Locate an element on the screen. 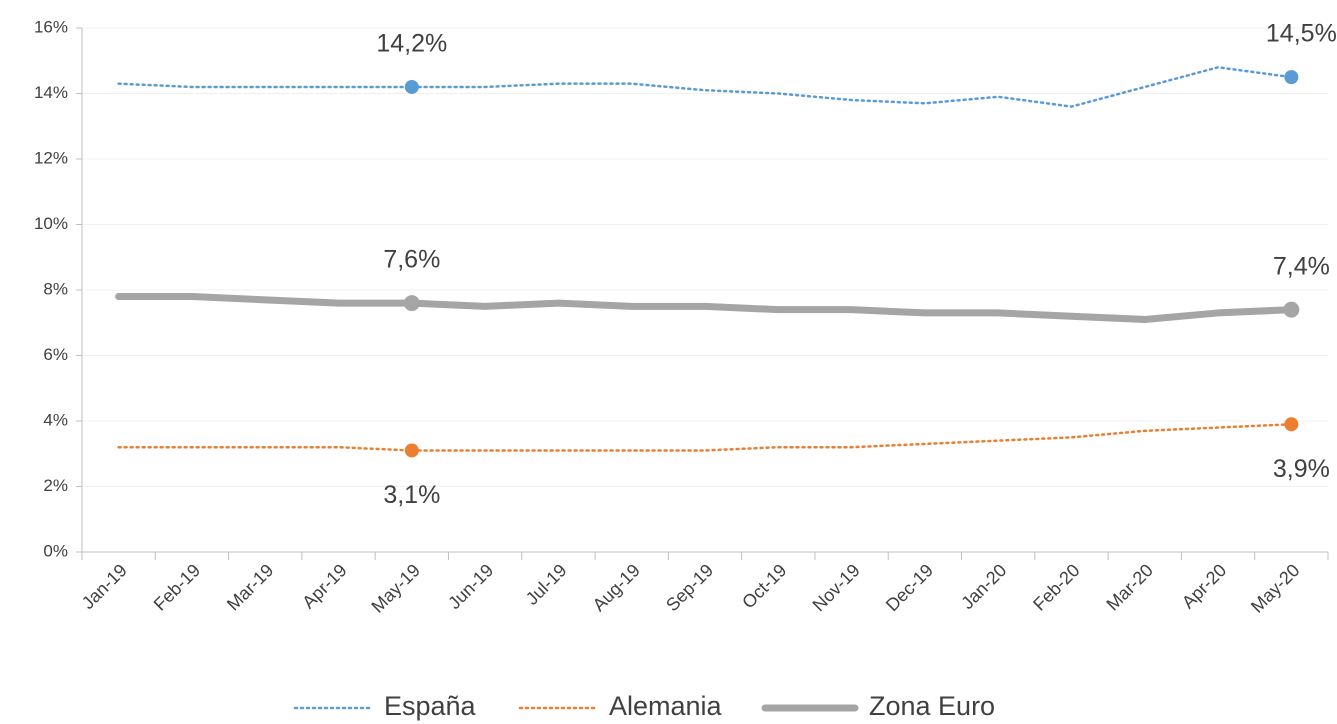 This screenshot has height=724, width=1337. legend-label: Alemania is located at coordinates (666, 706).